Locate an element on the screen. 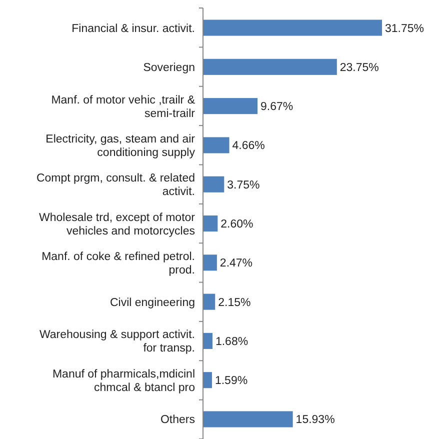 This screenshot has height=439, width=425. data-label: 9.67% is located at coordinates (277, 107).